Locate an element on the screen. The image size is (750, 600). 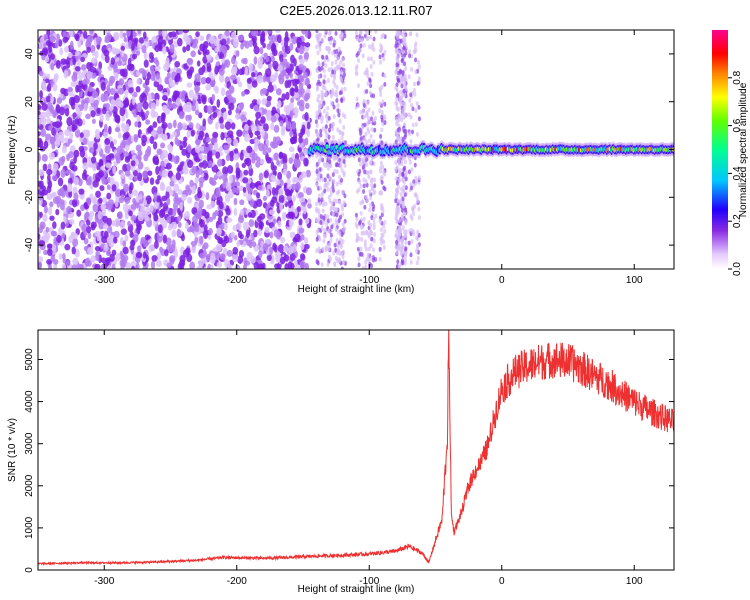
spectrogram-xtick-label: 100 is located at coordinates (634, 280).